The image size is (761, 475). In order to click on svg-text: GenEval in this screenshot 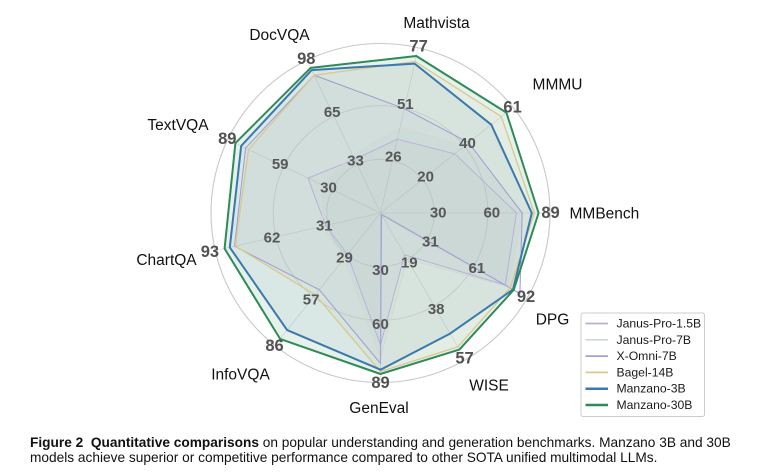, I will do `click(378, 408)`.